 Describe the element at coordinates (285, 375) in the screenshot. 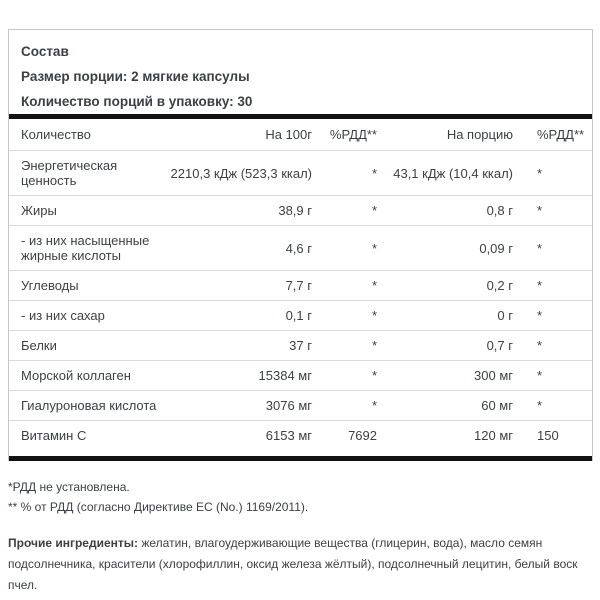

I see `per-100g-cell: 15384 мг` at that location.